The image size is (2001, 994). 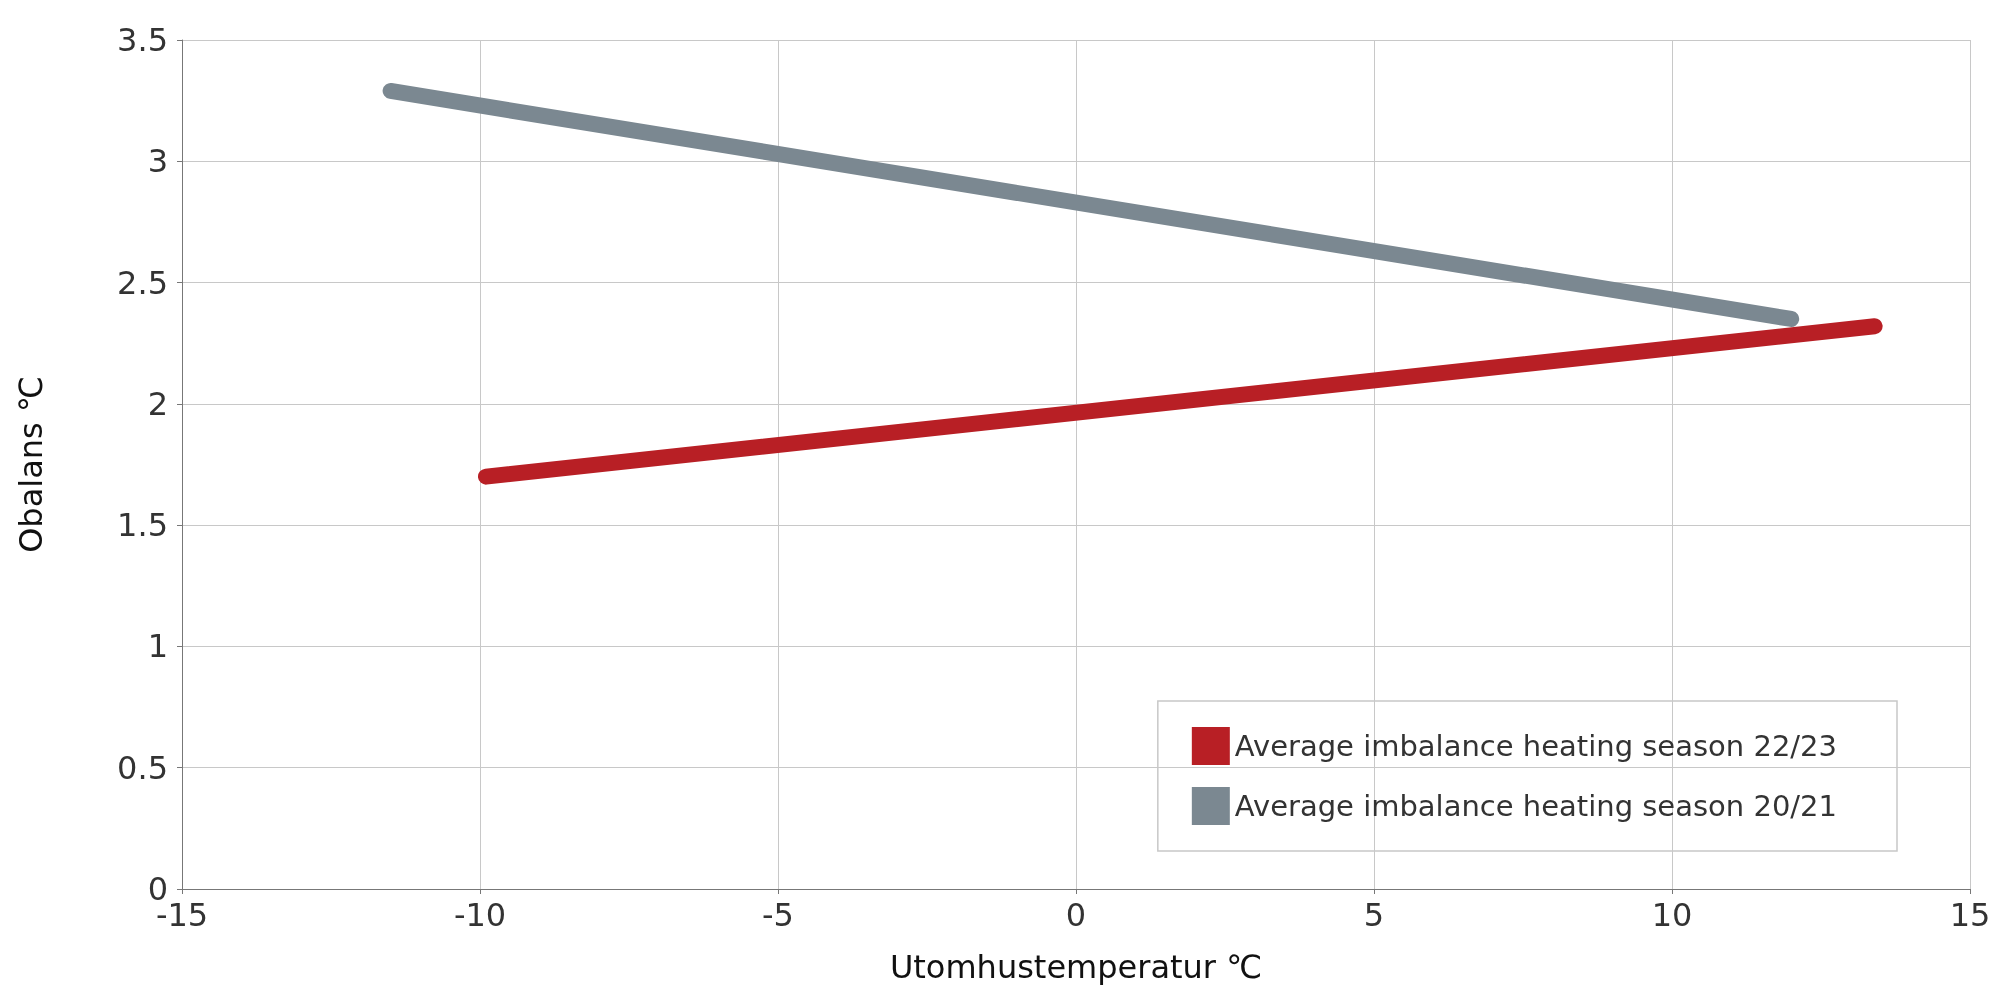 What do you see at coordinates (31, 464) in the screenshot?
I see `y-axis-title: Obalans ℃` at bounding box center [31, 464].